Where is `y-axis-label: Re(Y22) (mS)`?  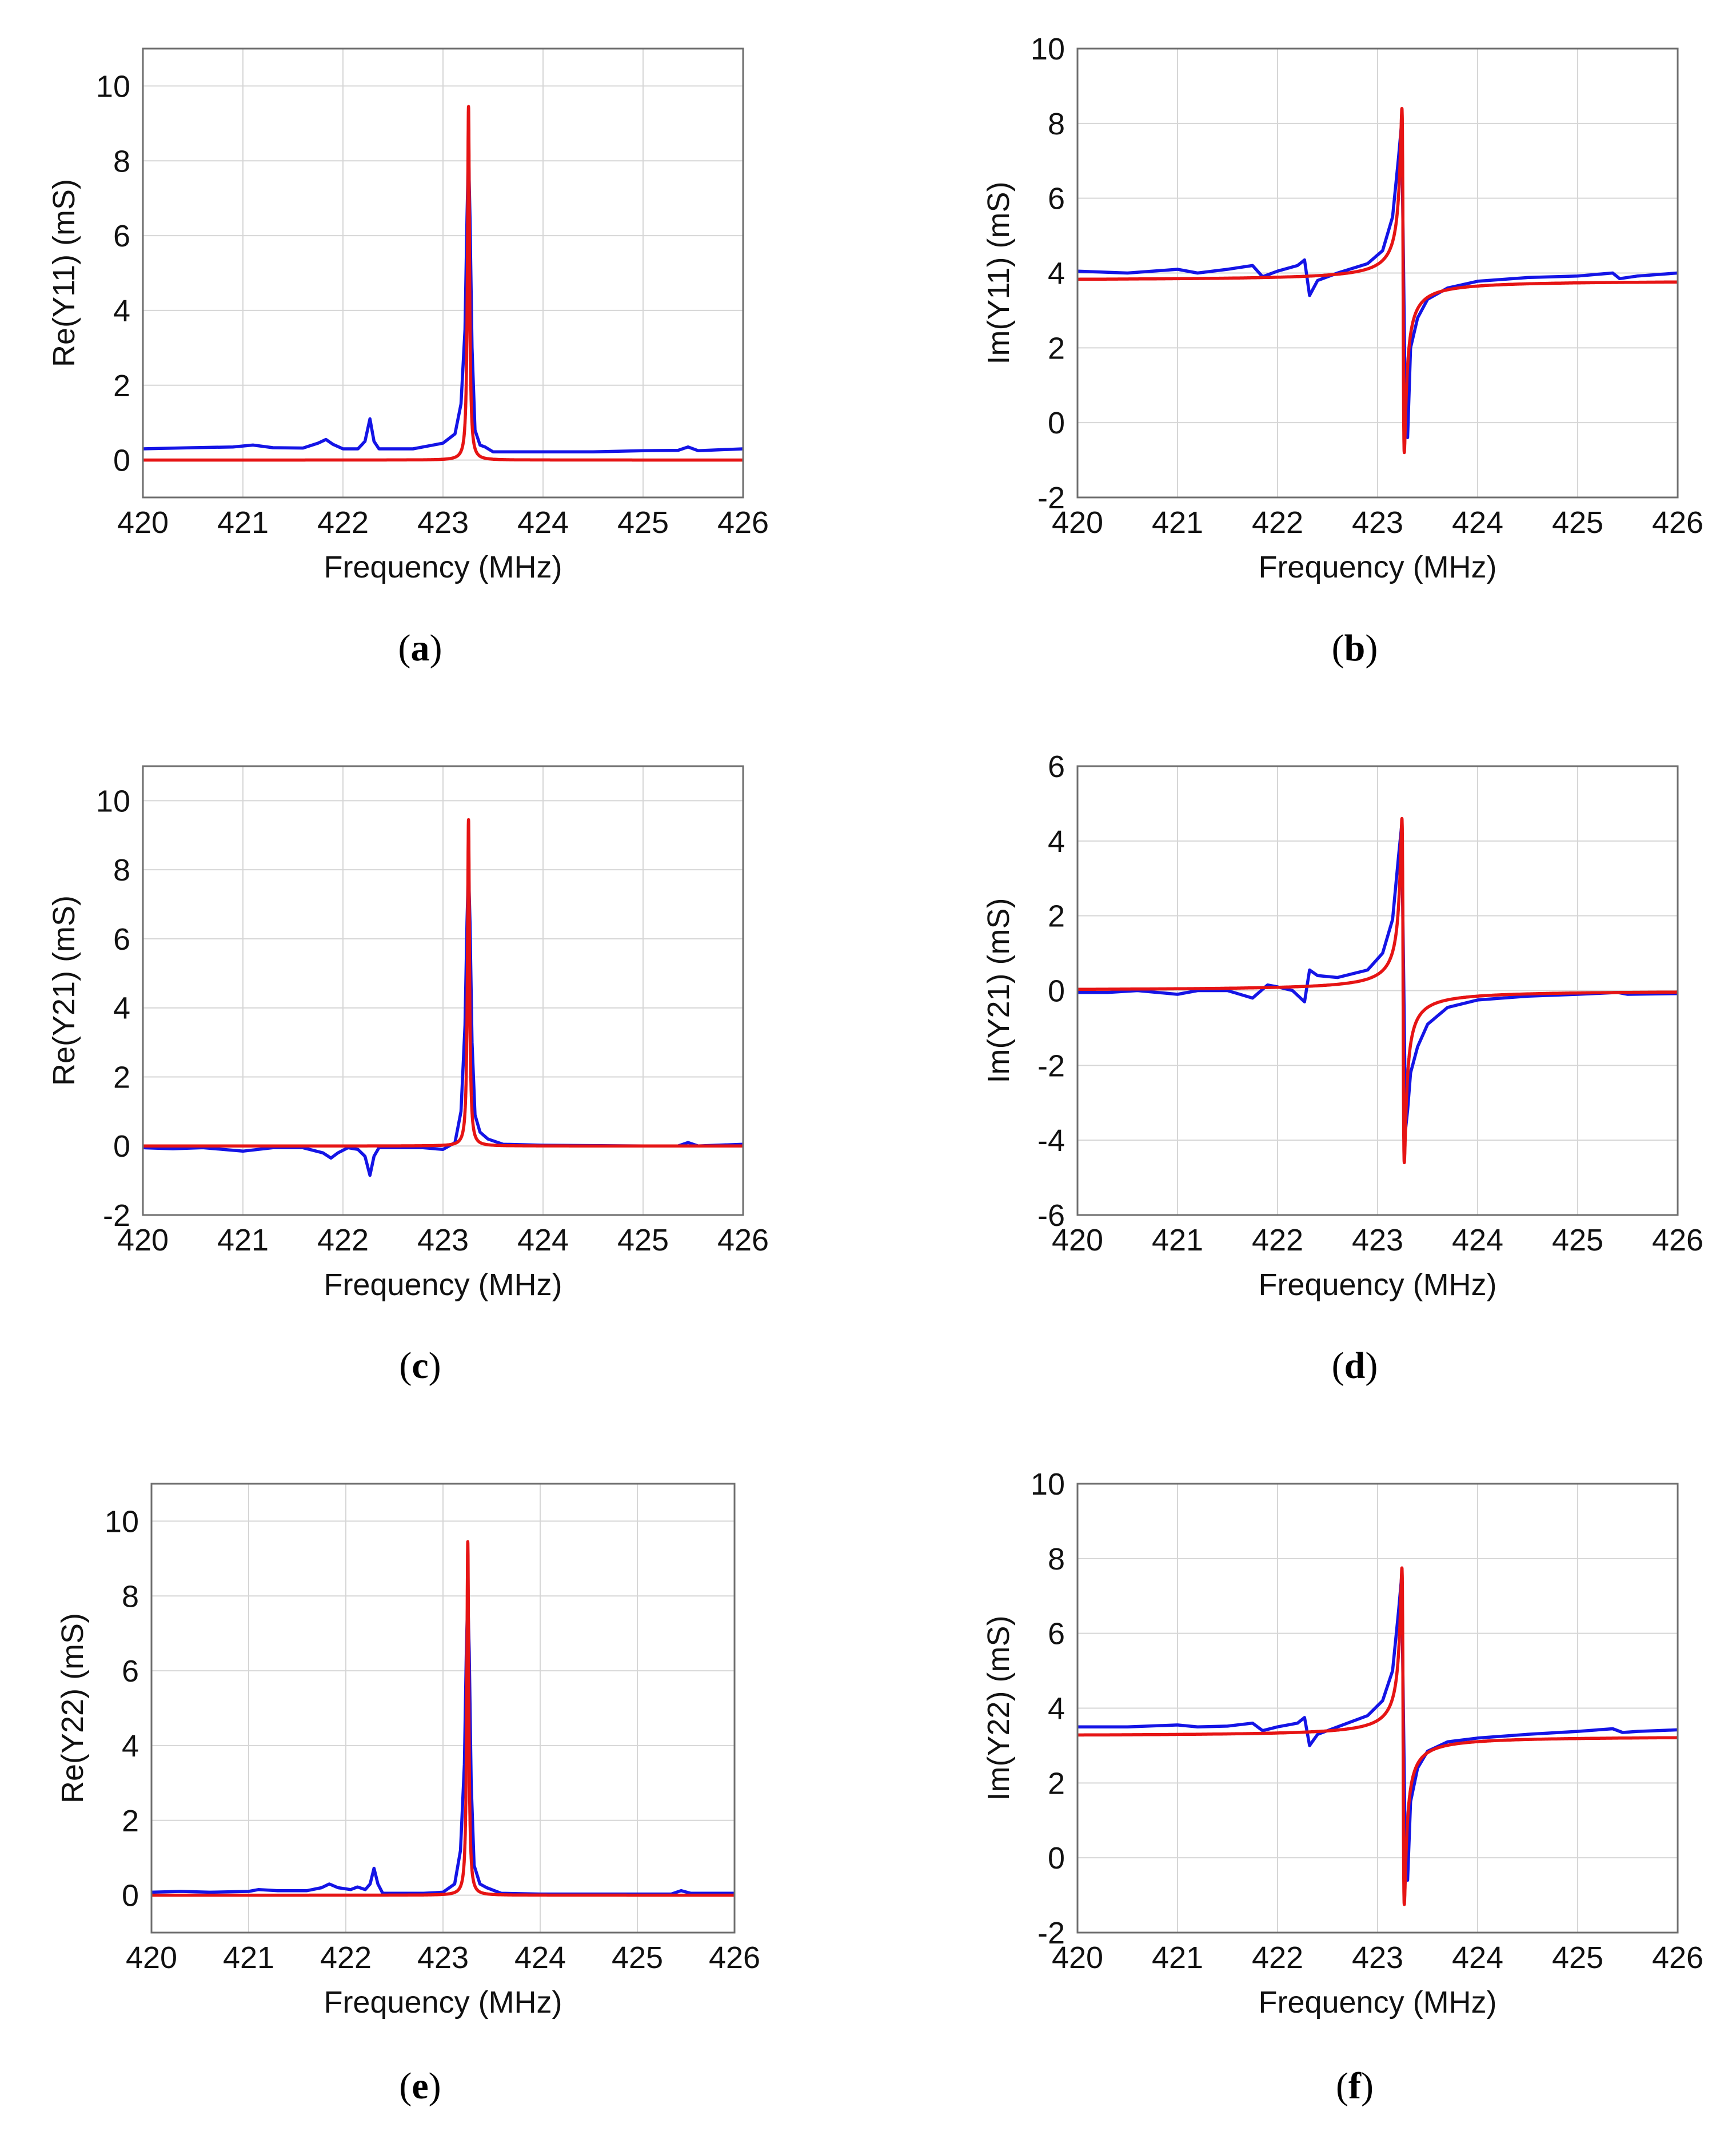 y-axis-label: Re(Y22) (mS) is located at coordinates (72, 1708).